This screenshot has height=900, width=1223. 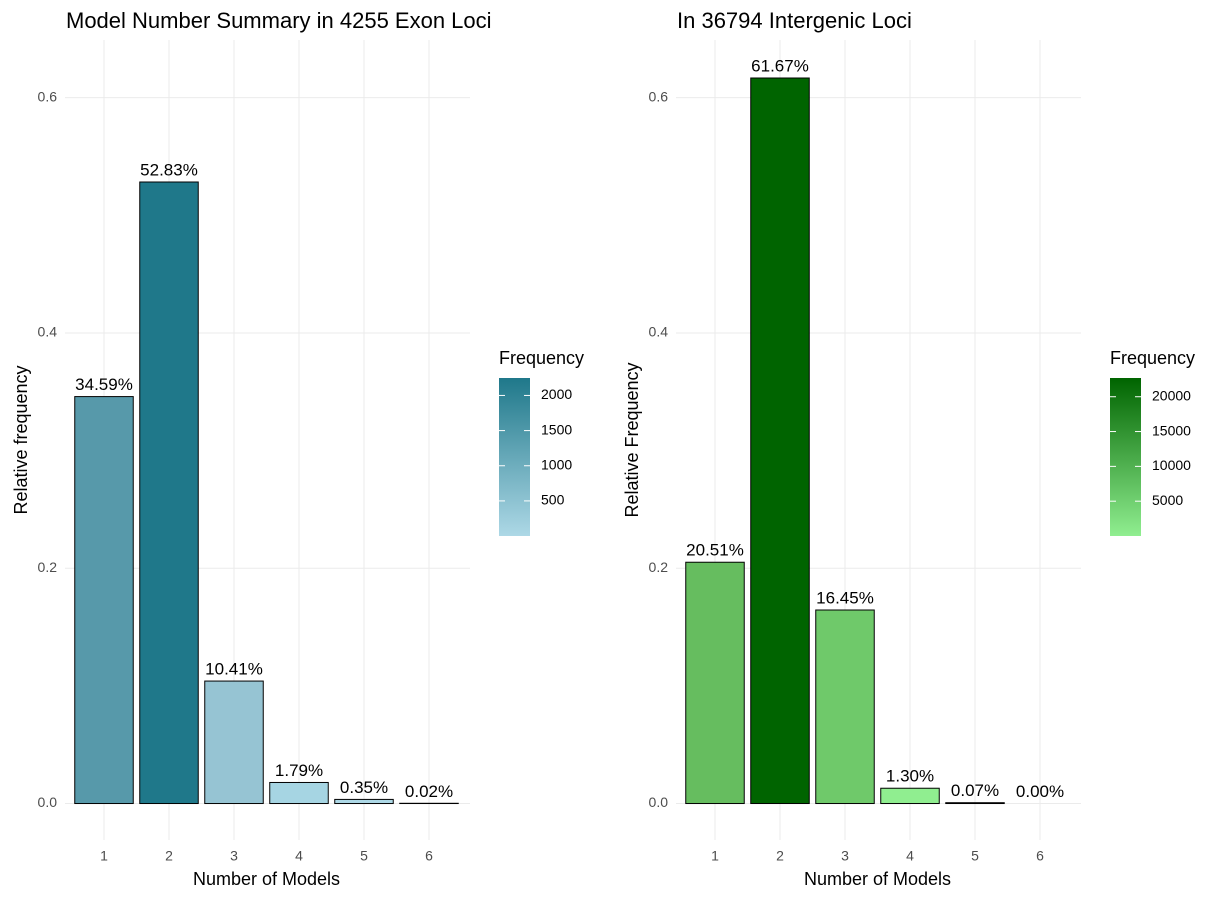 What do you see at coordinates (556, 429) in the screenshot?
I see `legend-tick-label: 1500` at bounding box center [556, 429].